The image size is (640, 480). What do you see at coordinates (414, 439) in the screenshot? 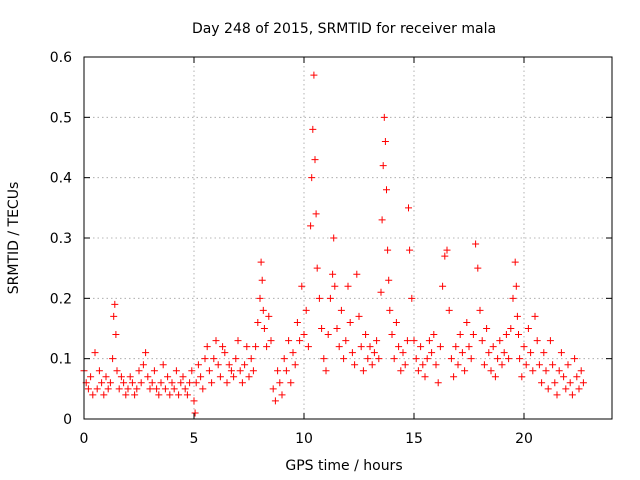
I see `x-tick-label: 15` at bounding box center [414, 439].